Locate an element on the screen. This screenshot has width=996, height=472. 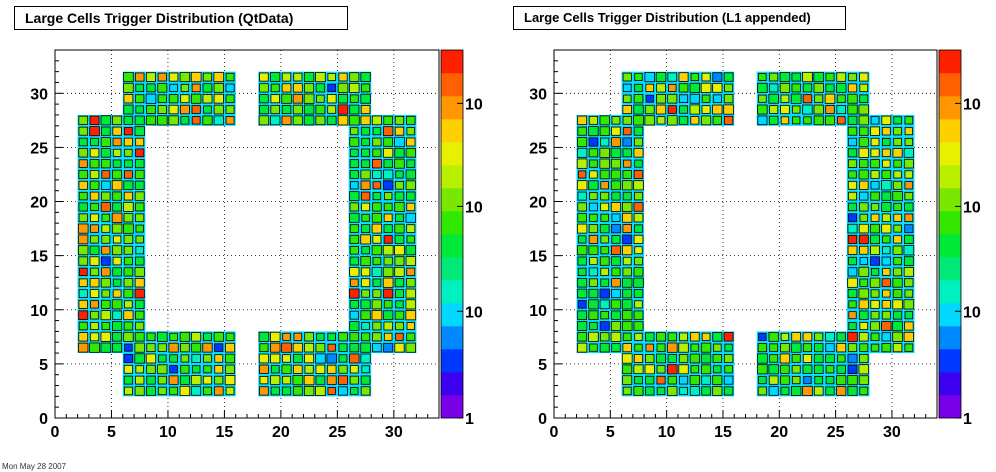
x-tick-label: 15 is located at coordinates (225, 432).